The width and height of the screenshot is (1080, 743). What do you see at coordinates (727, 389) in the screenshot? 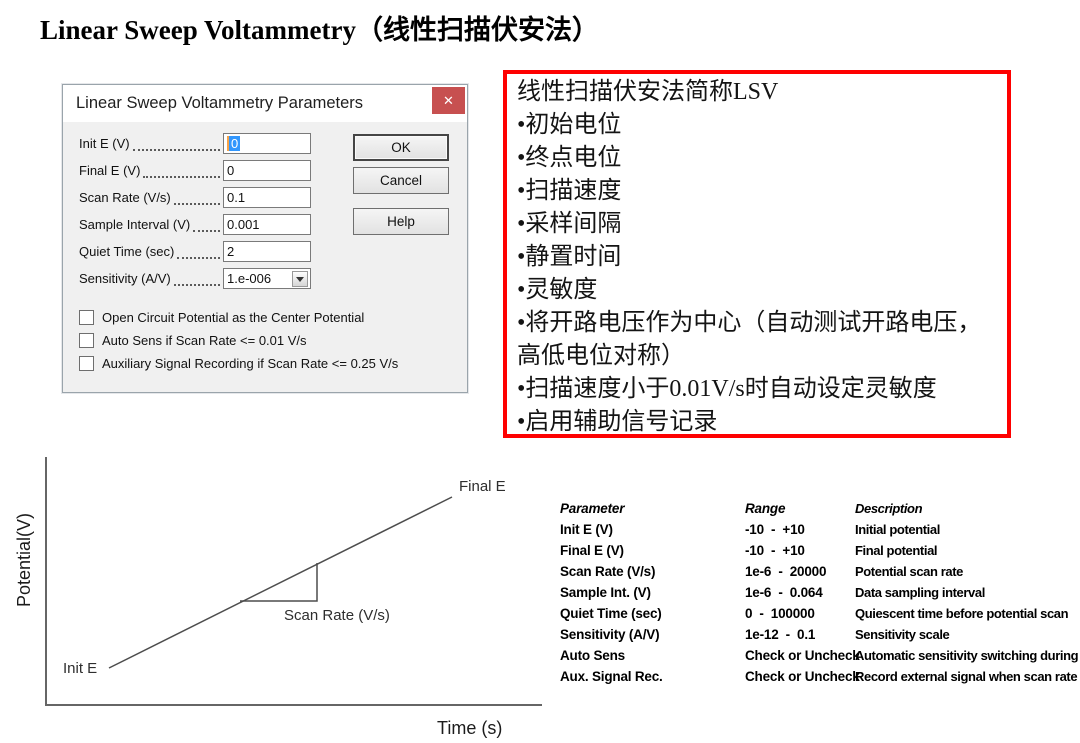
I see `notes-item: •扫描速度小于0.01V/s时自动设定灵敏度` at bounding box center [727, 389].